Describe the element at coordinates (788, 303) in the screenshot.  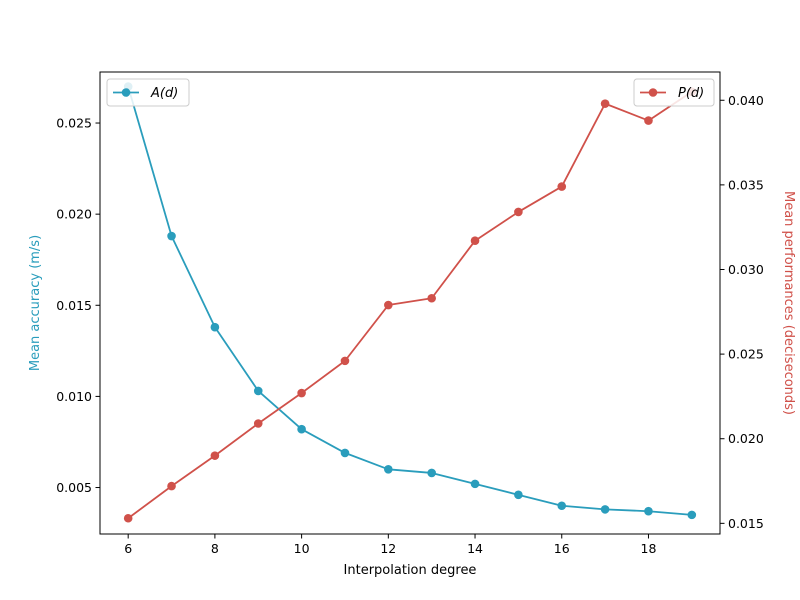
I see `right-y-axis-title: Mean performances (deciseconds)` at that location.